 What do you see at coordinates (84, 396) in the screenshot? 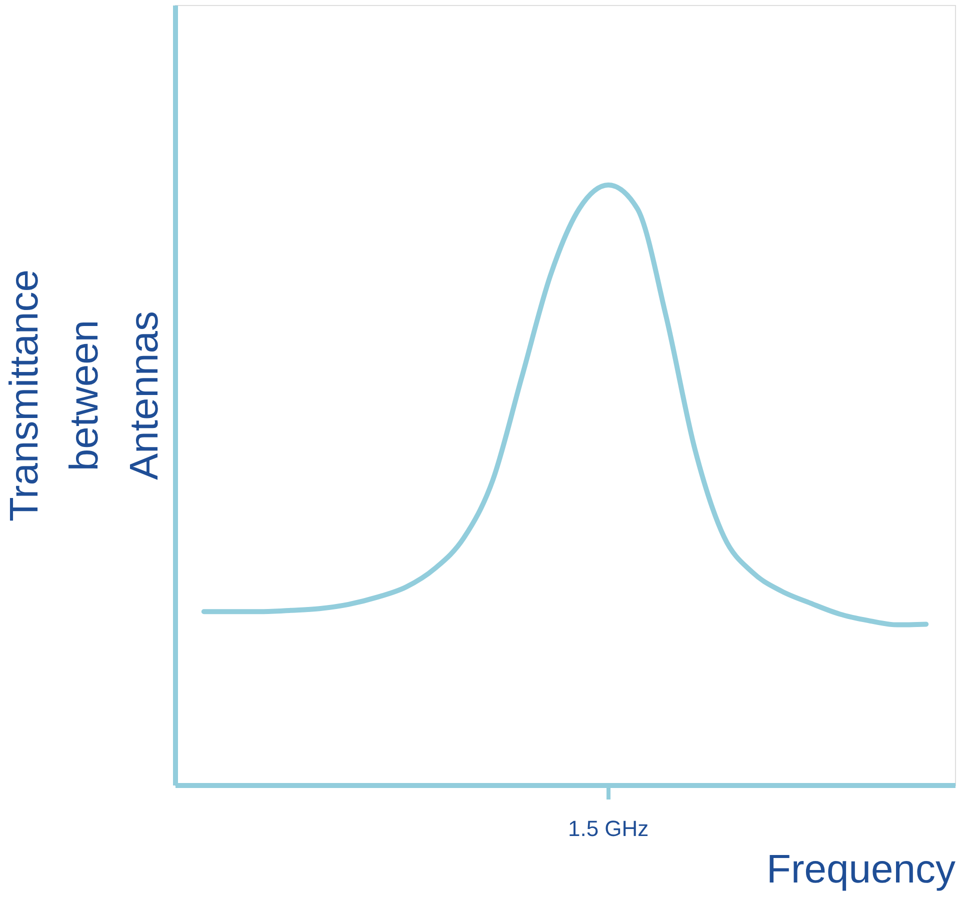
I see `y-axis-title: Transmittance between Antennas` at bounding box center [84, 396].